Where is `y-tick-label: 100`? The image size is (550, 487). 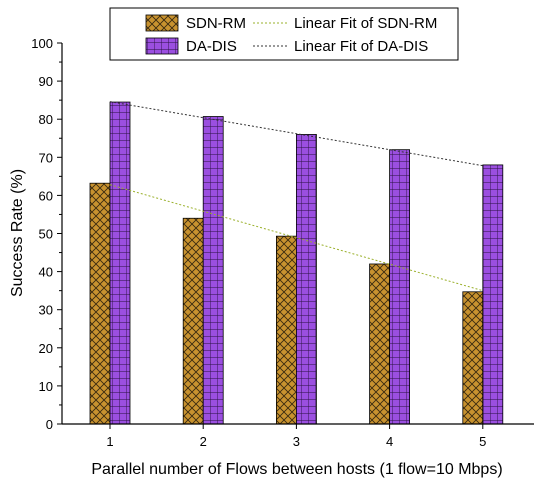 y-tick-label: 100 is located at coordinates (42, 43).